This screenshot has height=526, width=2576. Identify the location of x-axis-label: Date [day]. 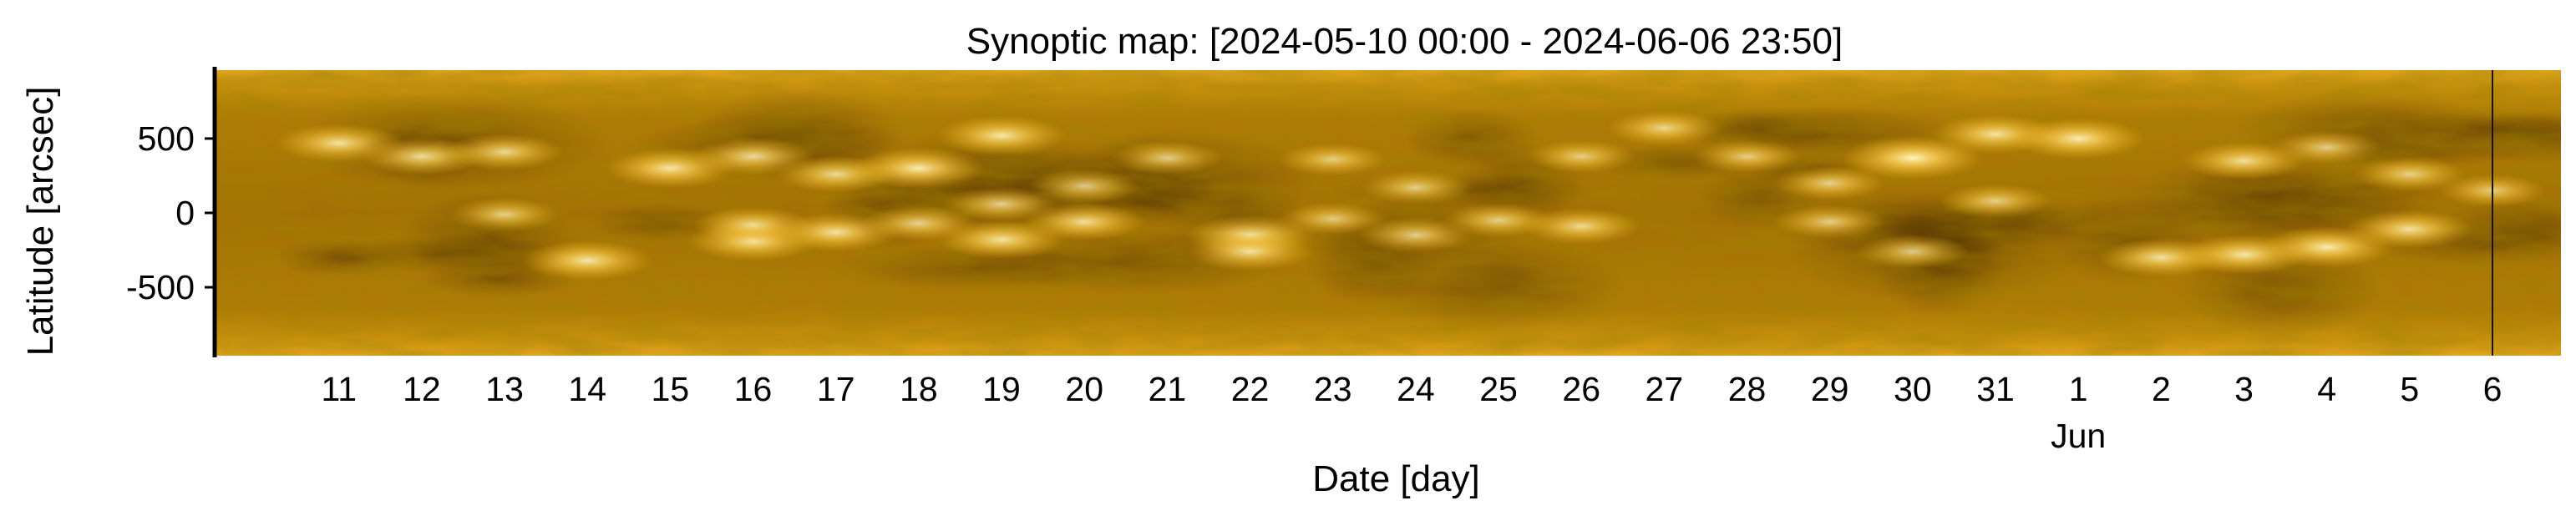
(1396, 478).